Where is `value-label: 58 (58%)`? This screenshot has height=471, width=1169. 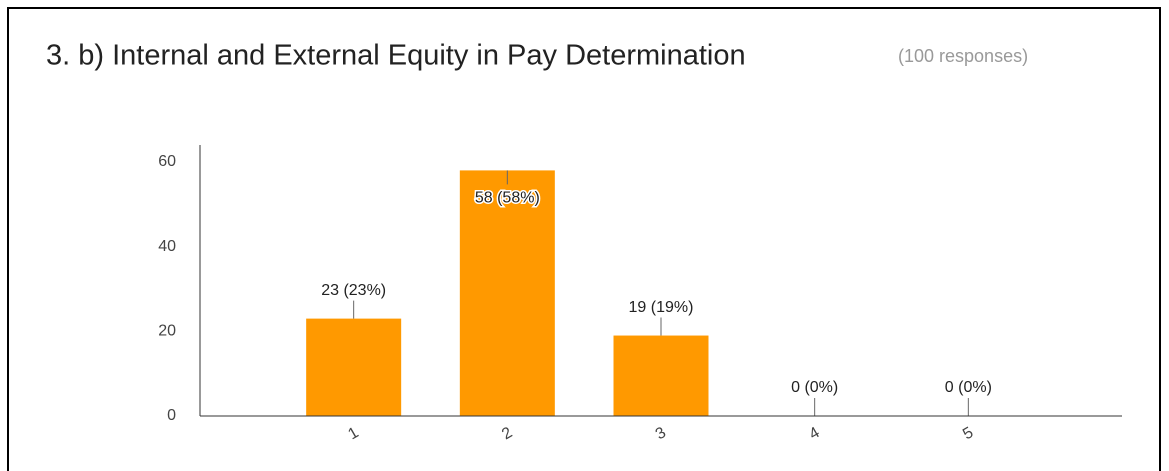
value-label: 58 (58%) is located at coordinates (507, 198).